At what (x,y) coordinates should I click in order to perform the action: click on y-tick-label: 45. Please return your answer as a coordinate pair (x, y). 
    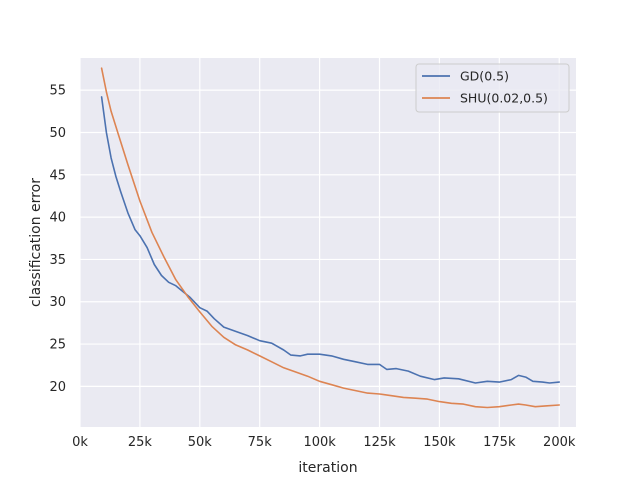
    Looking at the image, I should click on (57, 175).